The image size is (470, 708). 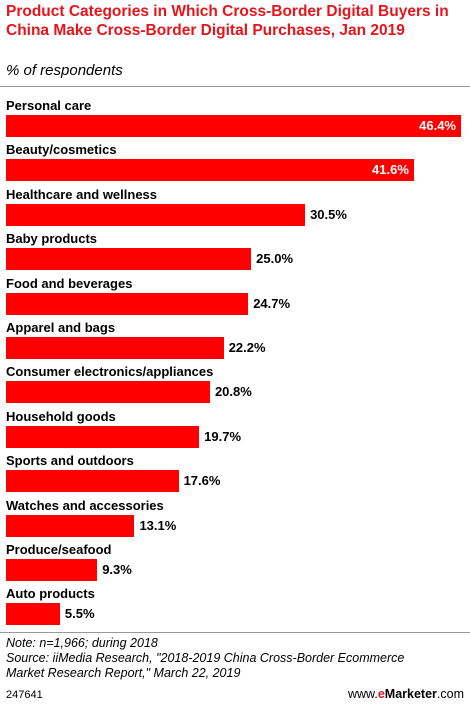 I want to click on category-label: Apparel and bags, so click(x=61, y=327).